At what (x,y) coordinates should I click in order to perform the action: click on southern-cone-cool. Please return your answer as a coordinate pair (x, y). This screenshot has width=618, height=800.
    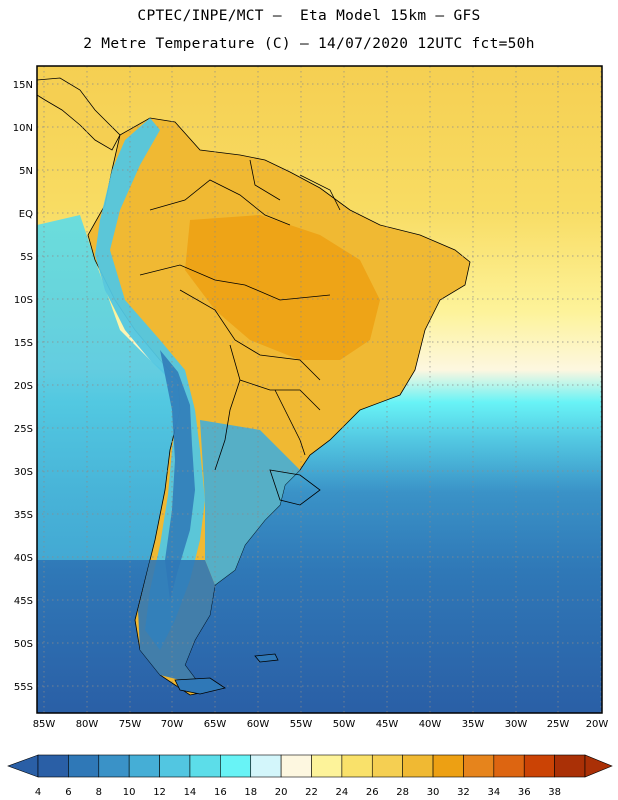
    Looking at the image, I should click on (250, 502).